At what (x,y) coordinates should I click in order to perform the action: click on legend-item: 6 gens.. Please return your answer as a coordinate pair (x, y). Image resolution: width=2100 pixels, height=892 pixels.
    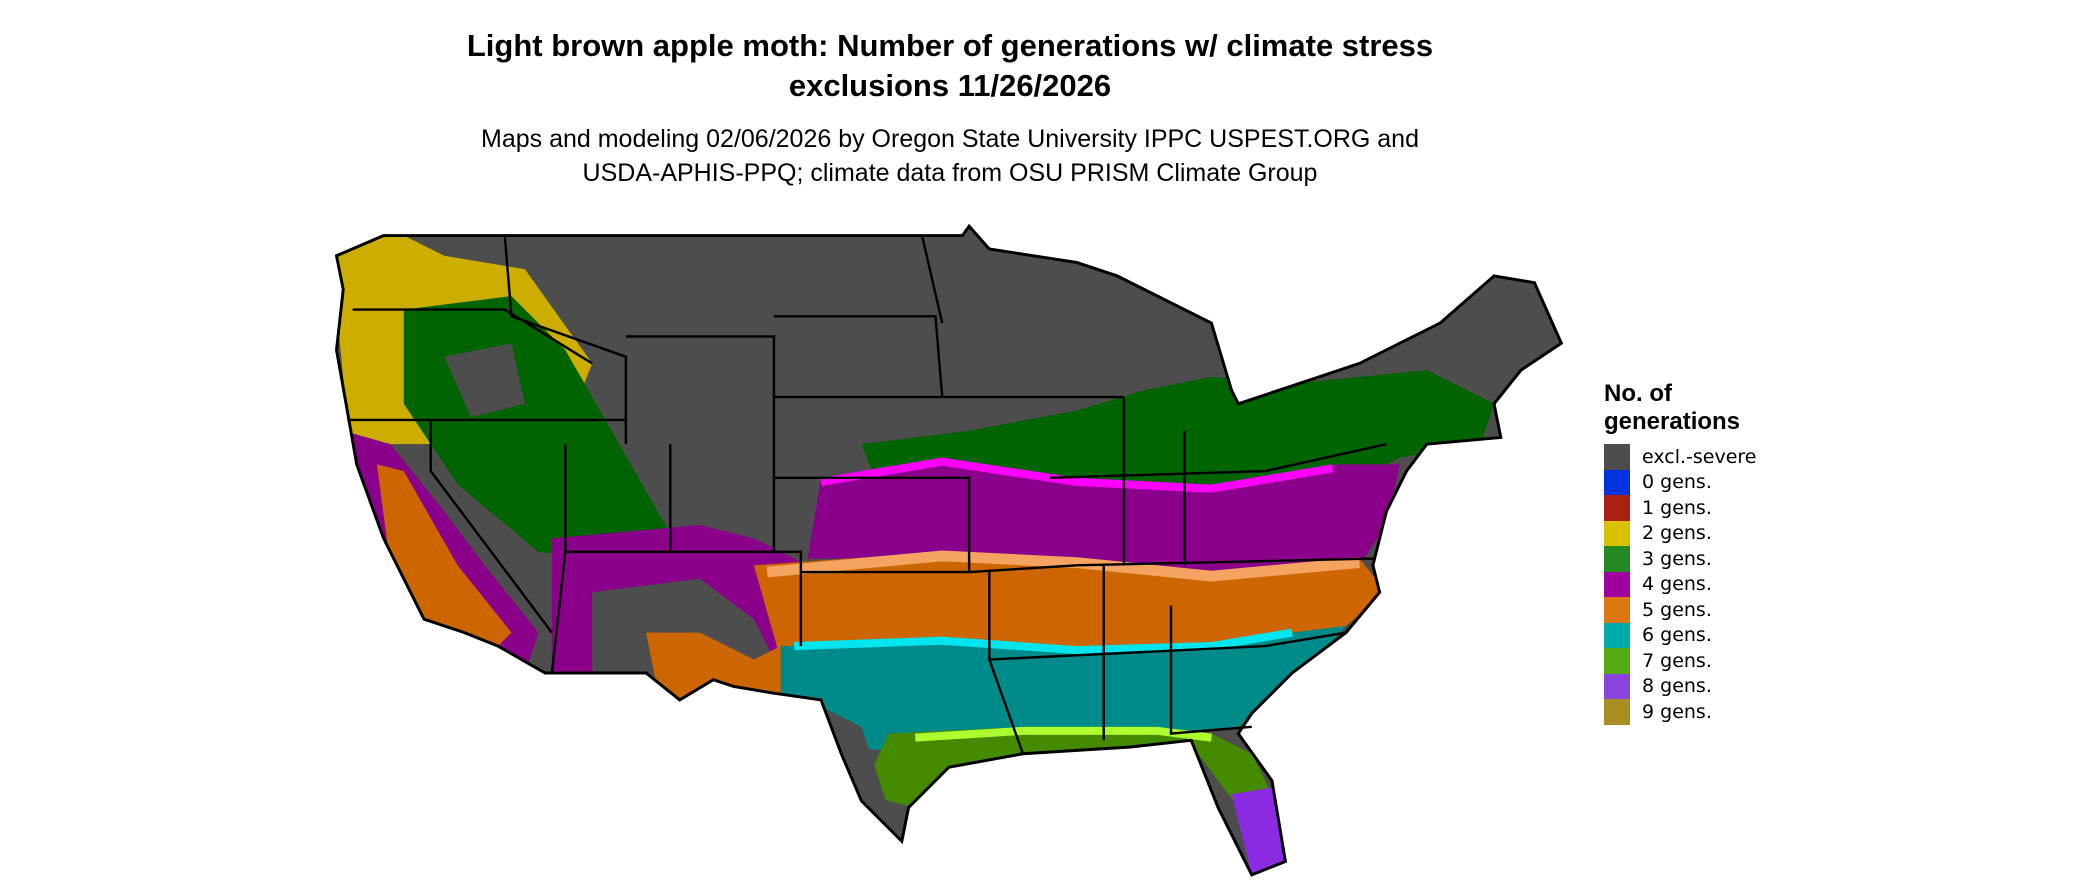
    Looking at the image, I should click on (1680, 635).